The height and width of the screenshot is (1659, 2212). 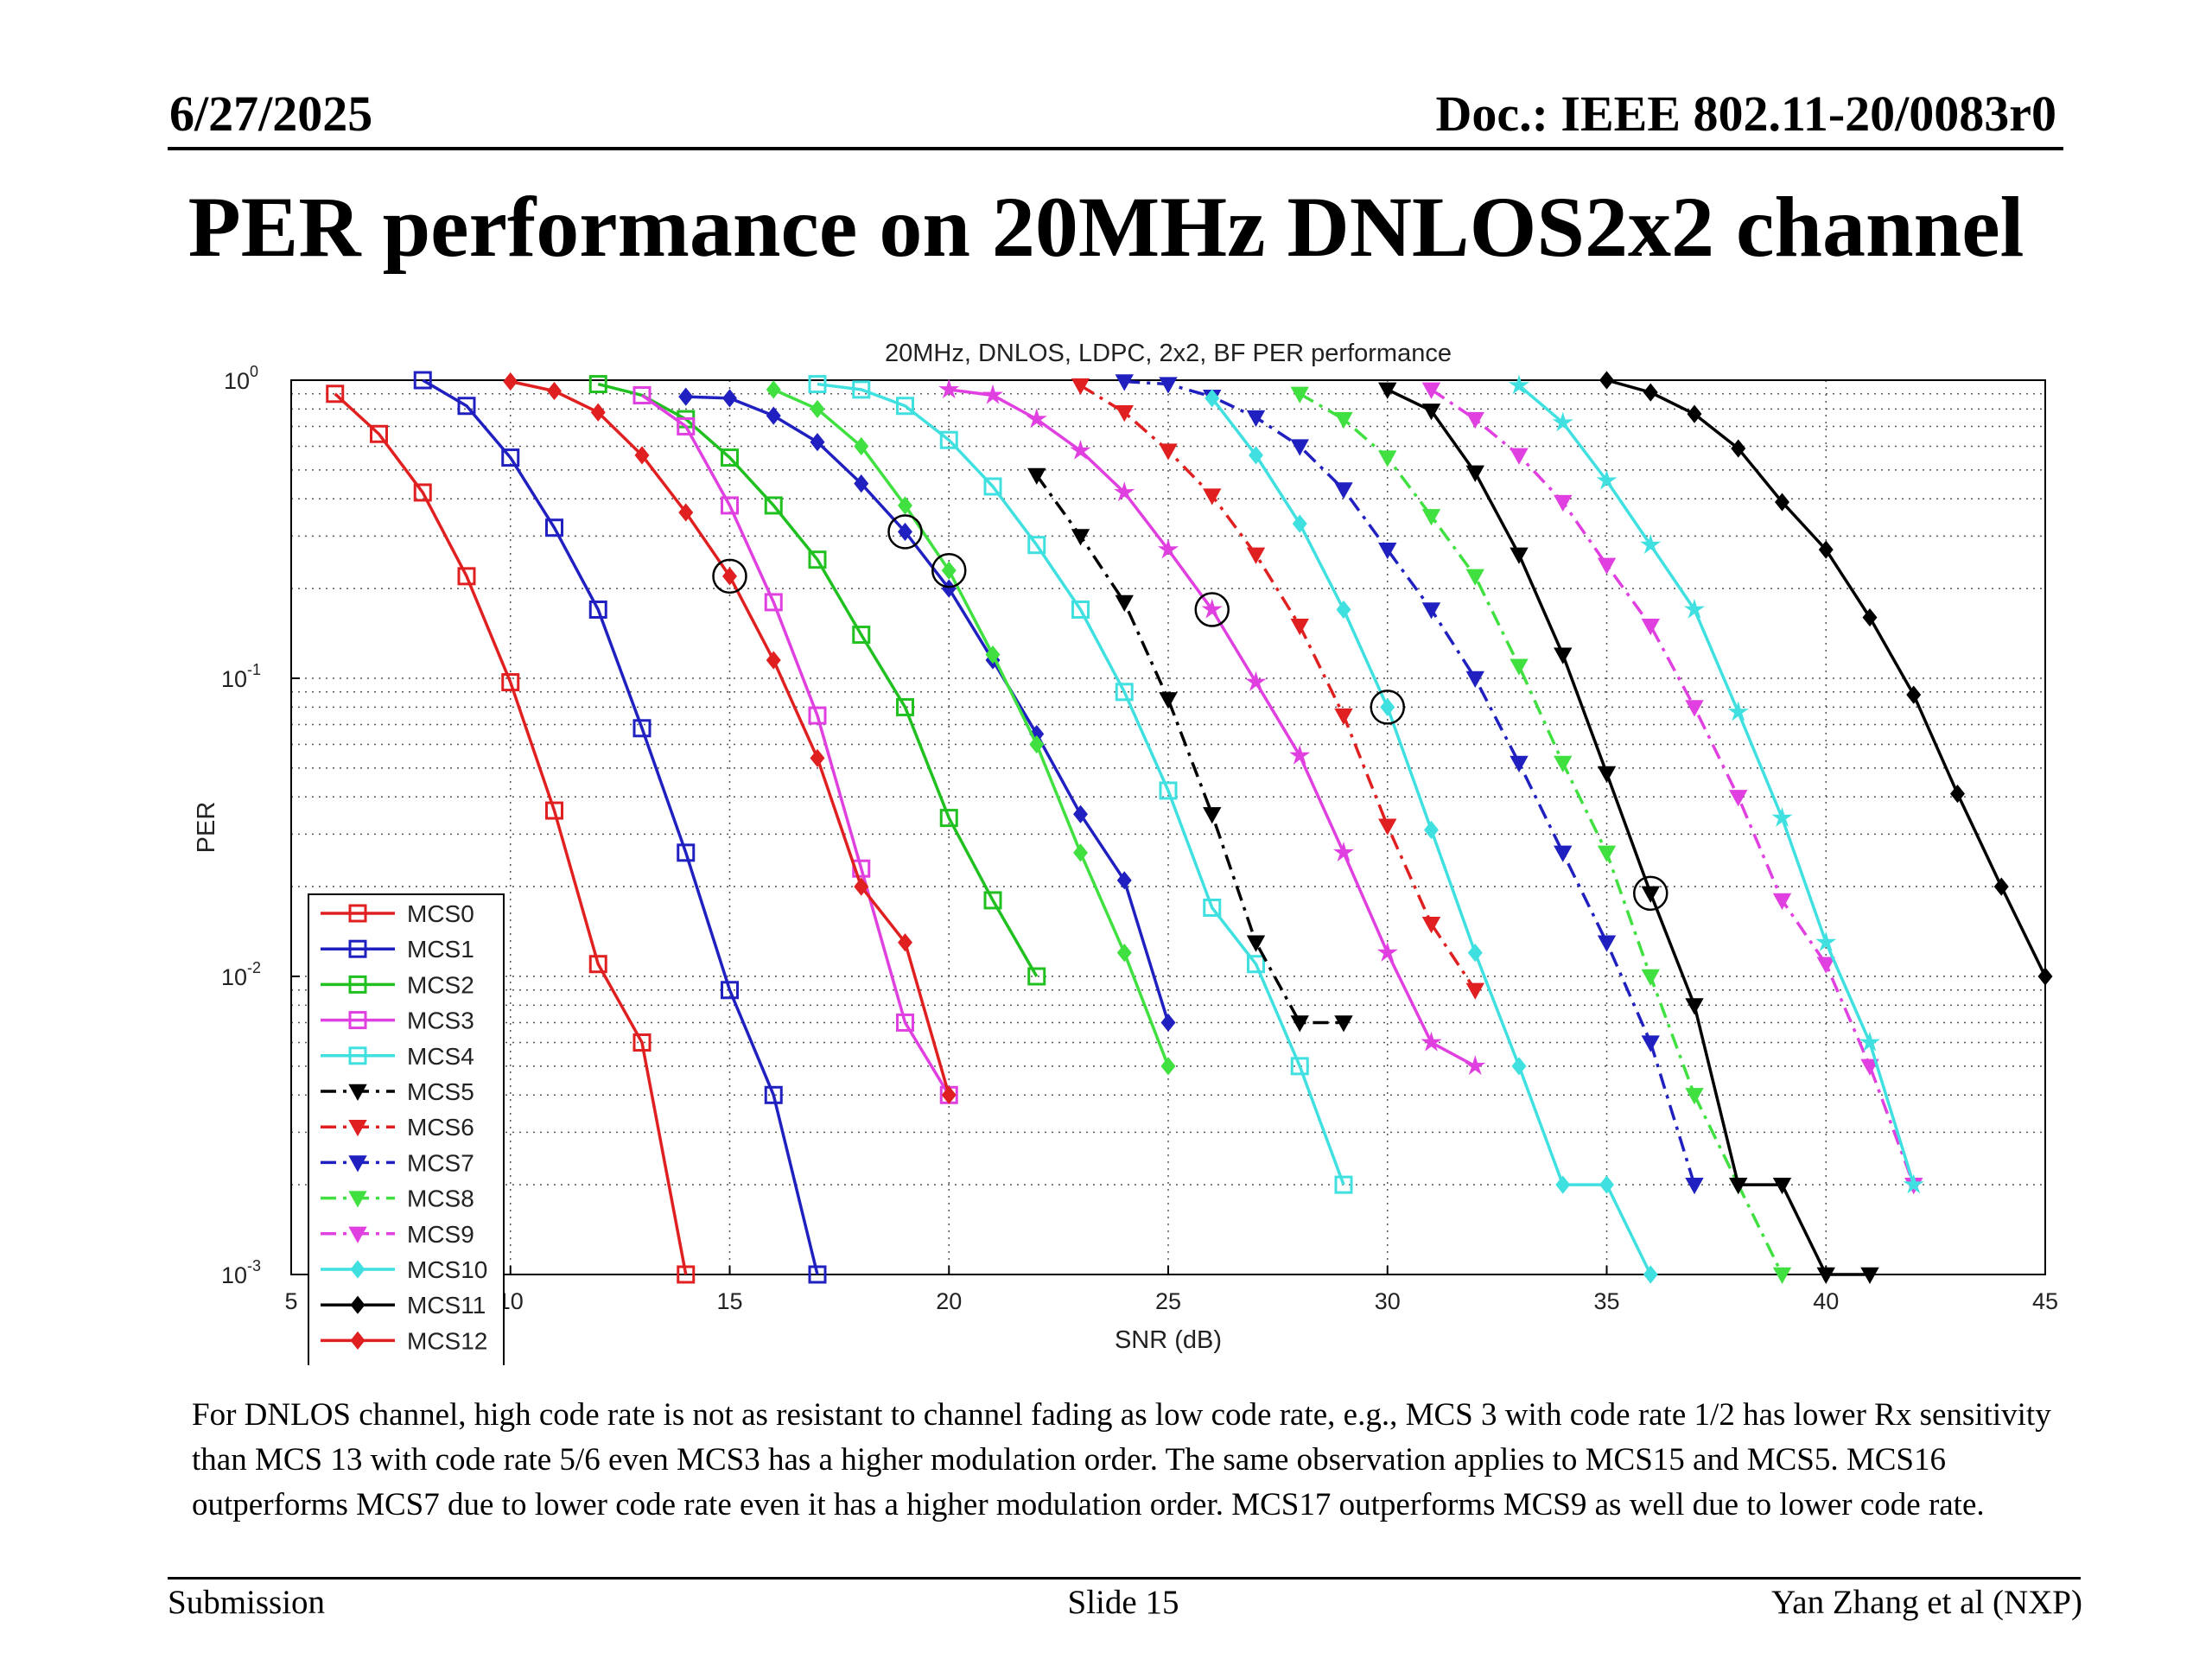 I want to click on series-mcs7, so click(x=1409, y=784).